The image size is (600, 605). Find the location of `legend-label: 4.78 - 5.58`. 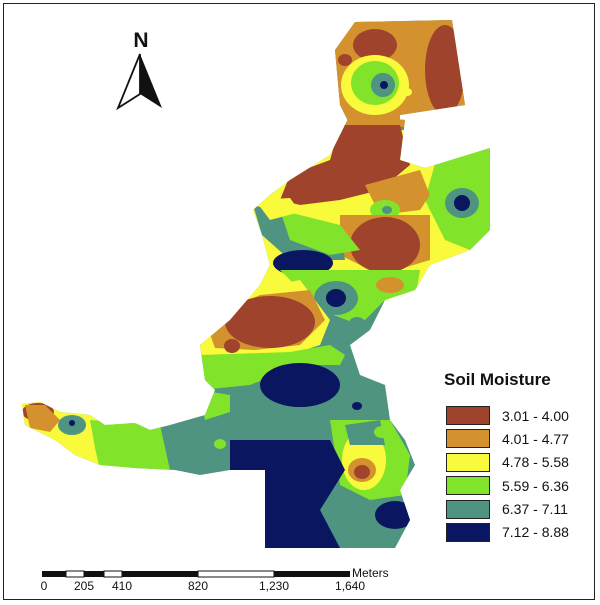

legend-label: 4.78 - 5.58 is located at coordinates (535, 462).